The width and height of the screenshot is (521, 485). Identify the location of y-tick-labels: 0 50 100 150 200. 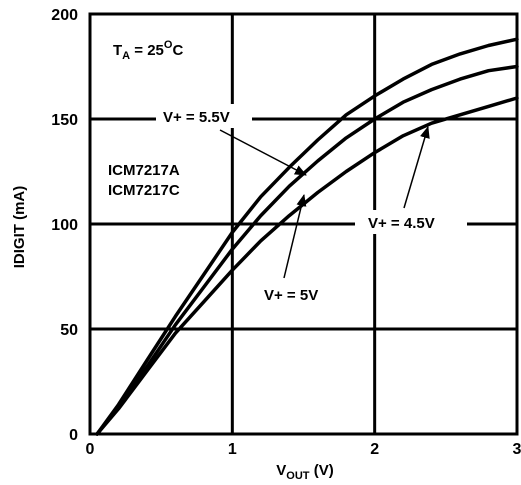
(64, 225).